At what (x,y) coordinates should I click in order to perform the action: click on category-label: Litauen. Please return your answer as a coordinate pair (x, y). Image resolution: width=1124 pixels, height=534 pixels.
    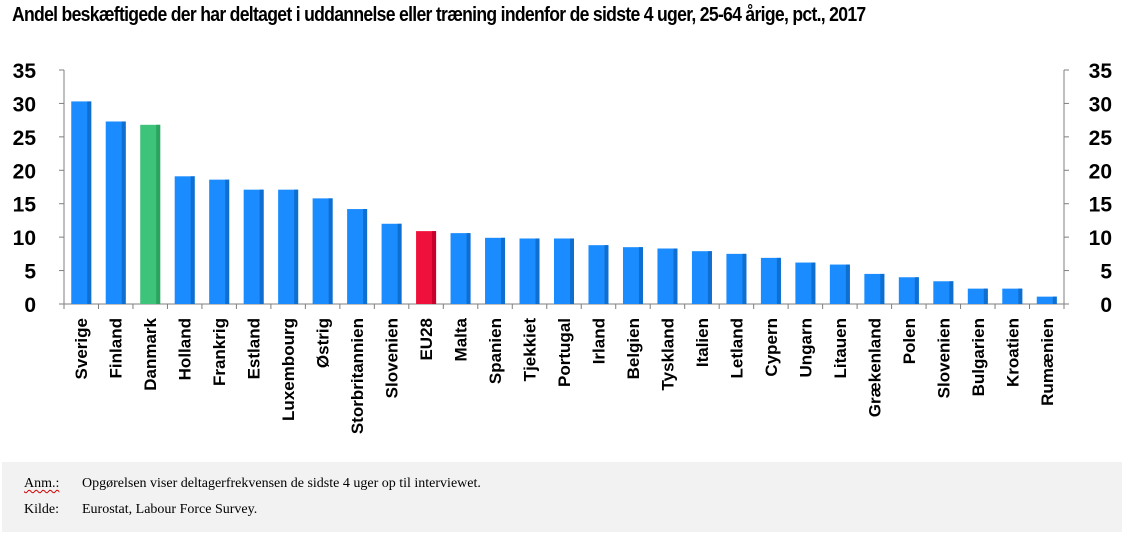
    Looking at the image, I should click on (840, 348).